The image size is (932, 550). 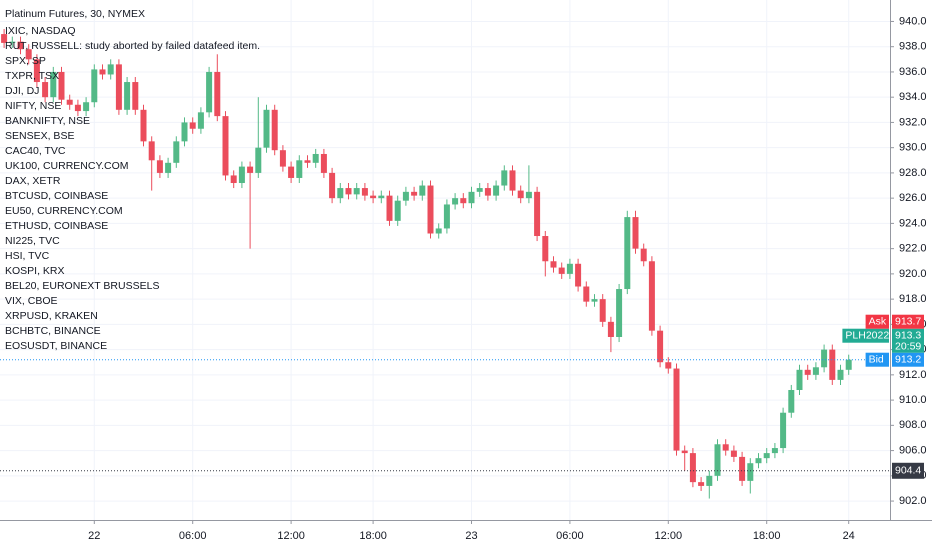 I want to click on y-tick-label: 920.0, so click(x=913, y=274).